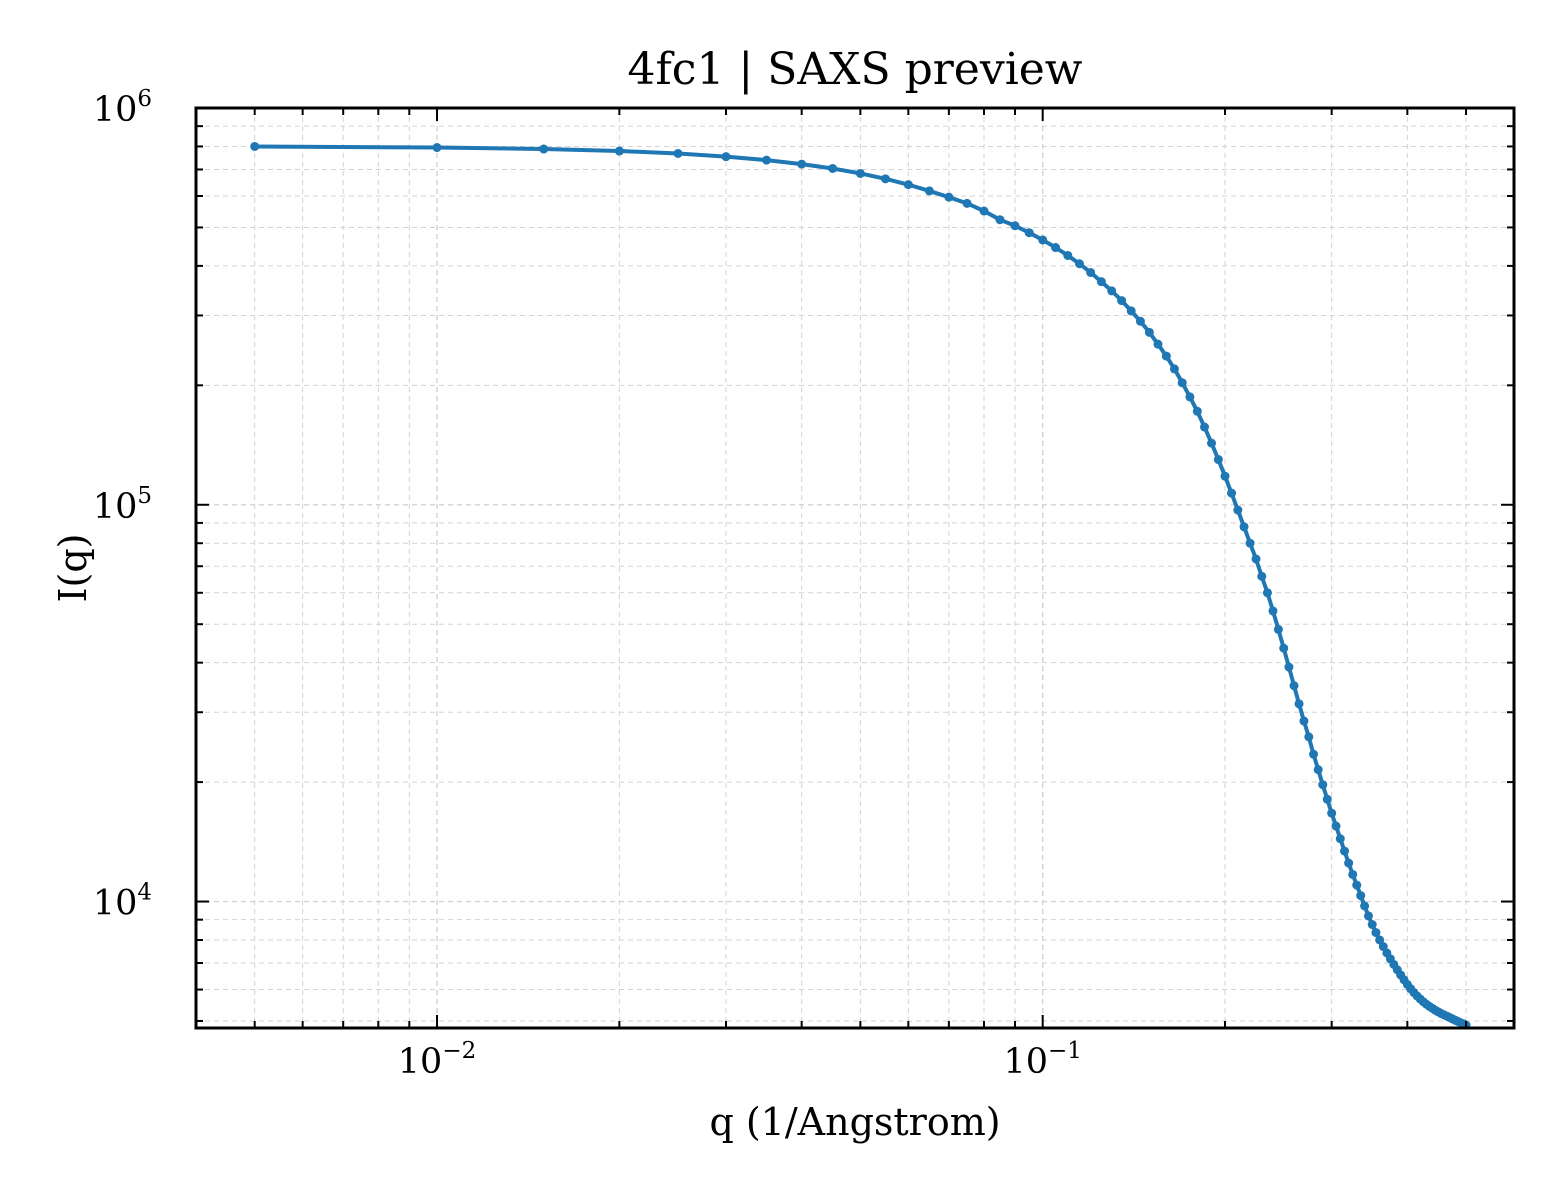 Image resolution: width=1560 pixels, height=1200 pixels. I want to click on chart-title: 4fc1 | SAXS preview, so click(855, 69).